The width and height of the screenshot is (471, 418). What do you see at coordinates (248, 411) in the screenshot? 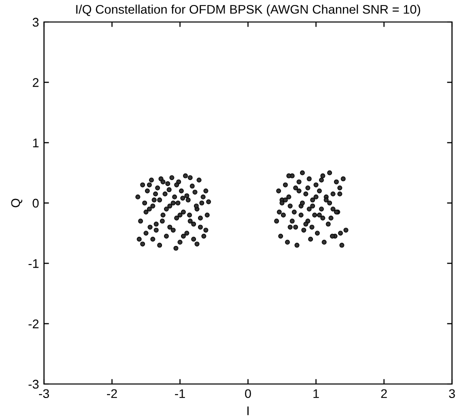
I see `x-axis-title: I` at bounding box center [248, 411].